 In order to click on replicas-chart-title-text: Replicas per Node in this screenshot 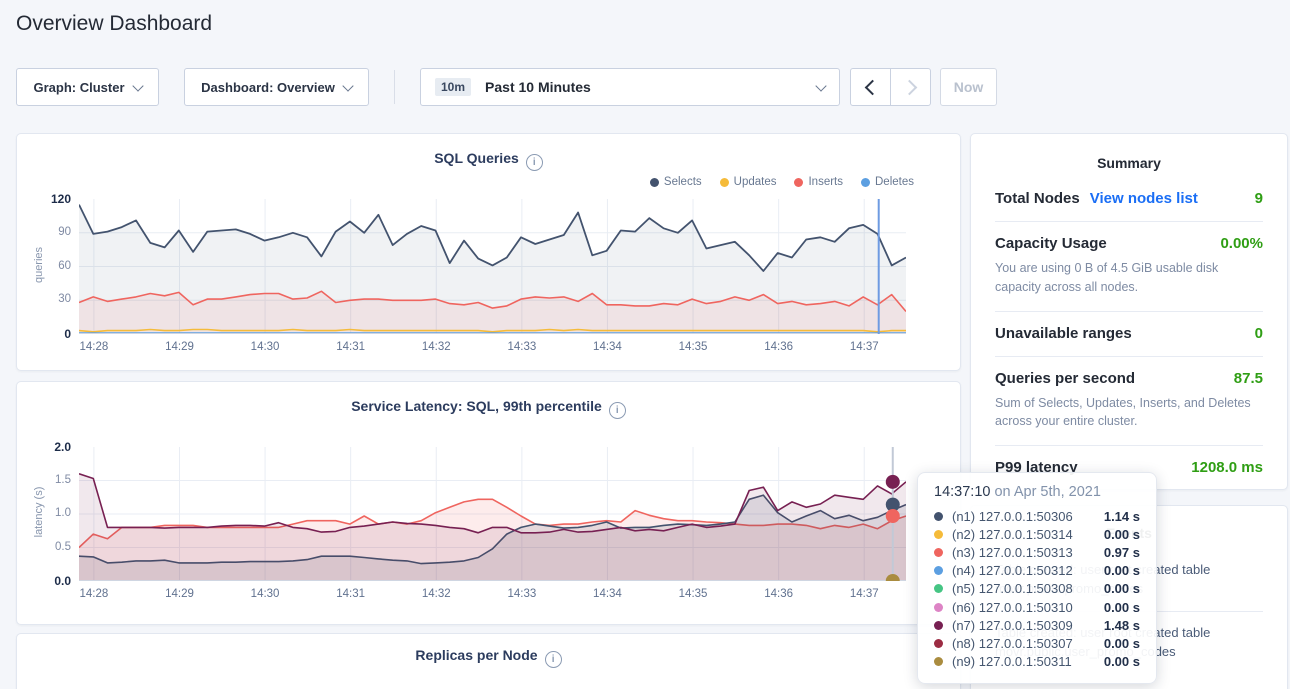, I will do `click(476, 655)`.